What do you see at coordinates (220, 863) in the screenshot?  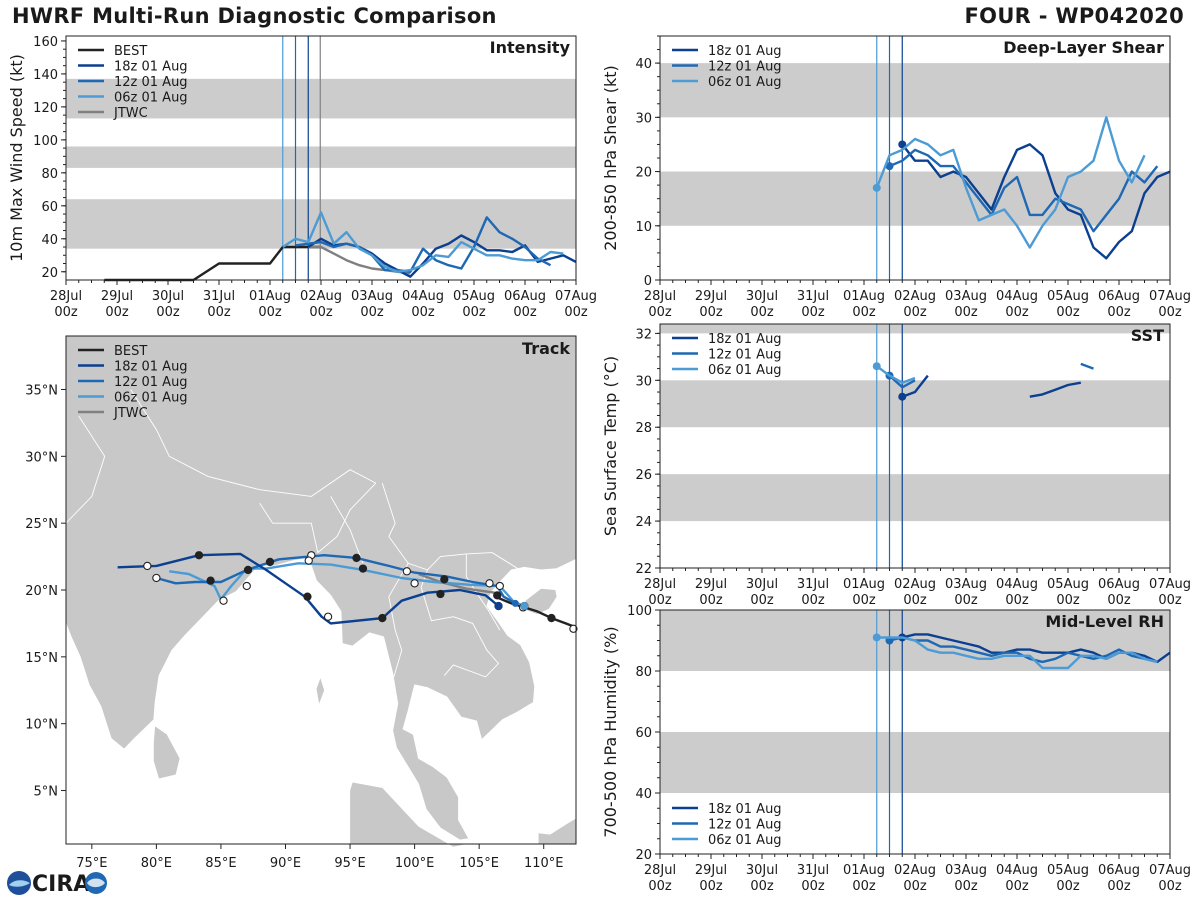 I see `lon-tick-label: 85°E` at bounding box center [220, 863].